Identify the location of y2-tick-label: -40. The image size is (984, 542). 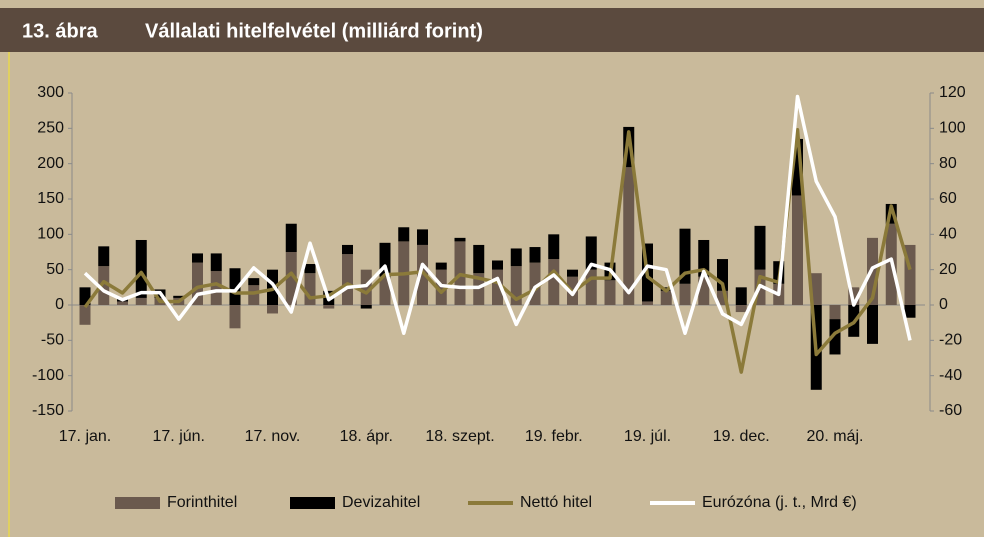
(950, 375).